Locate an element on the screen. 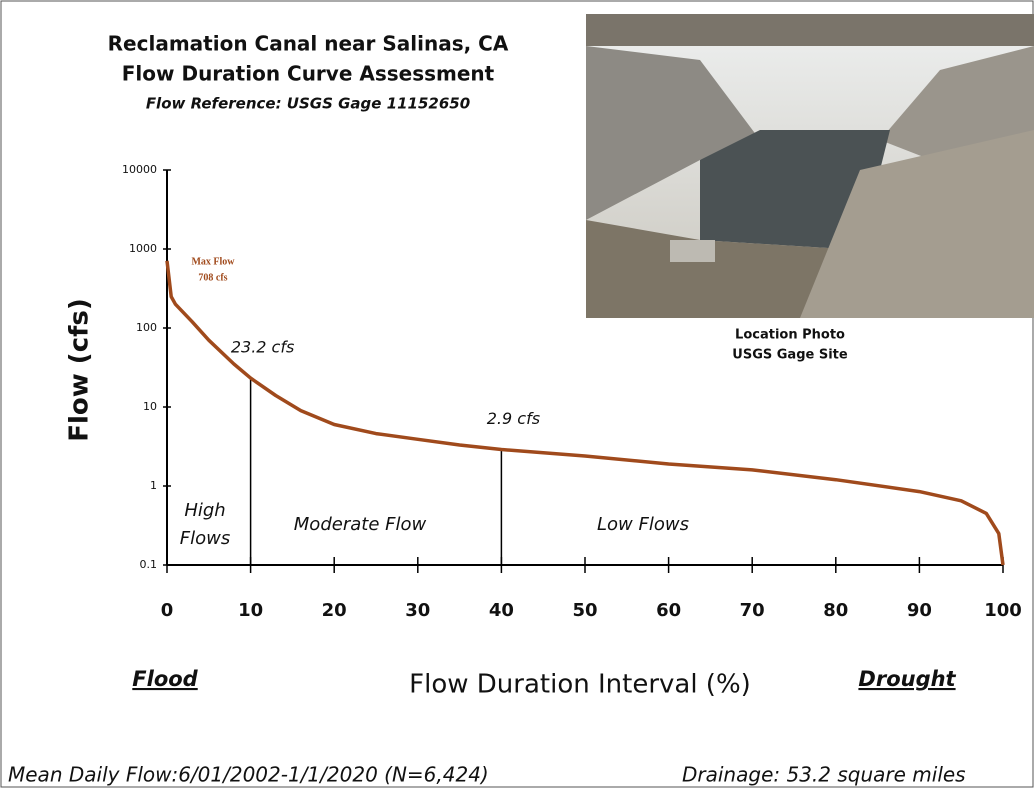 Image resolution: width=1034 pixels, height=788 pixels. y-tick-label: 1 is located at coordinates (153, 485).